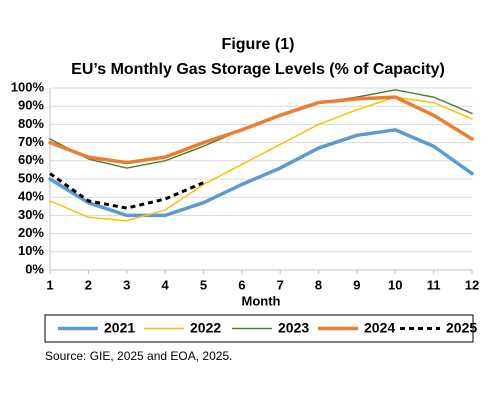 This screenshot has width=498, height=416. Describe the element at coordinates (293, 328) in the screenshot. I see `legend-label: 2023` at that location.